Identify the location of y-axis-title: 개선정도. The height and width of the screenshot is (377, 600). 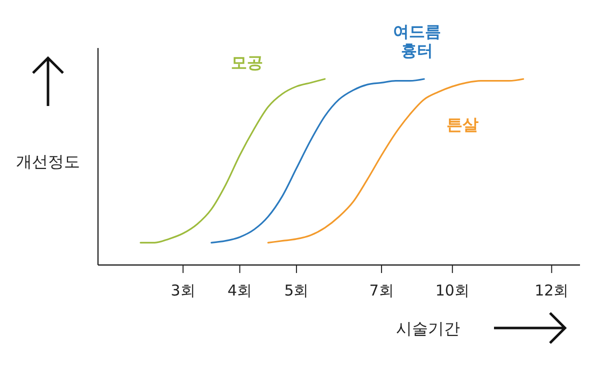
(48, 161).